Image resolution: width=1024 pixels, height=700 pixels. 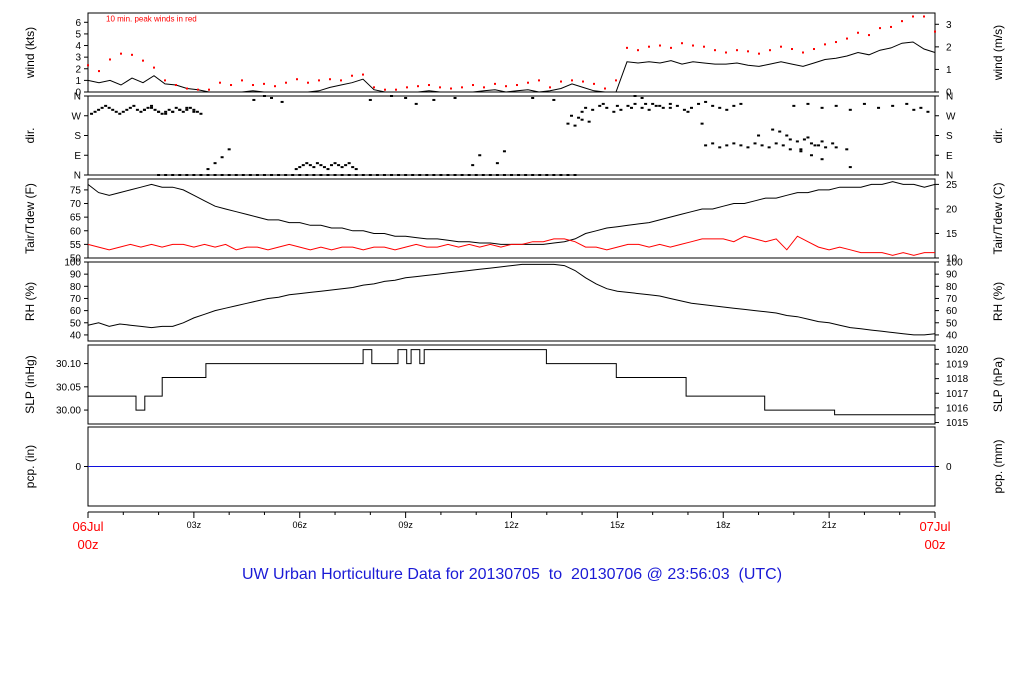 What do you see at coordinates (511, 213) in the screenshot?
I see `air-temperature-line` at bounding box center [511, 213].